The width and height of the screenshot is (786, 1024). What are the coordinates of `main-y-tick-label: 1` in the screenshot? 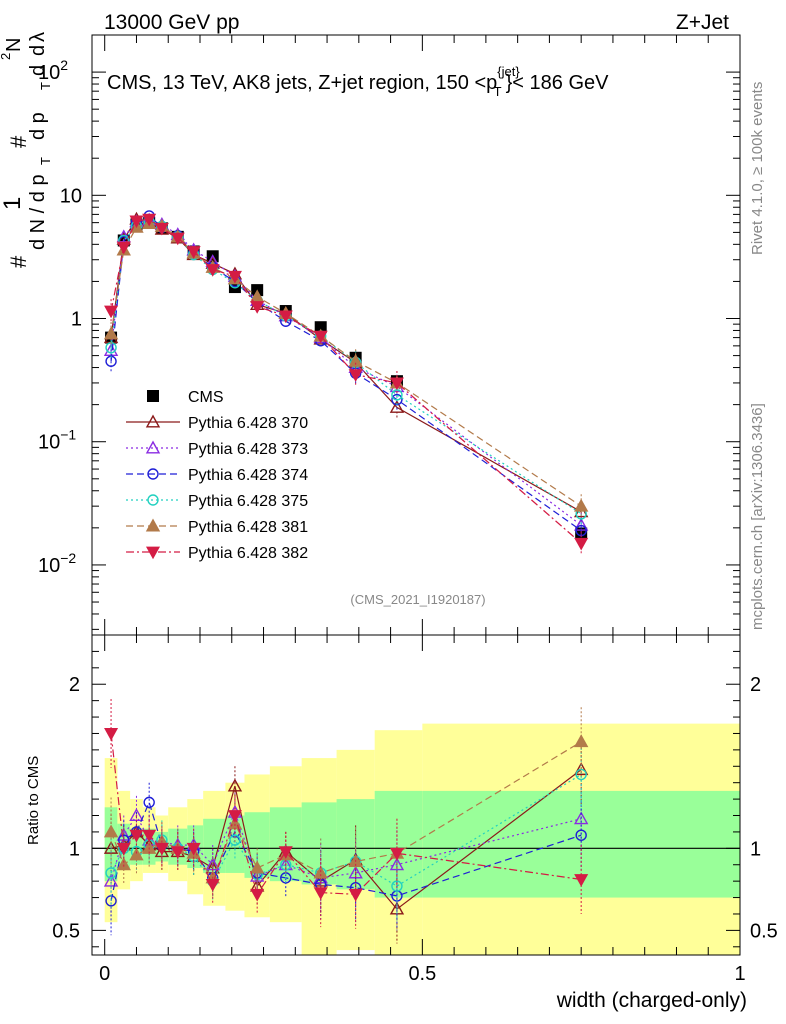 It's located at (76, 320).